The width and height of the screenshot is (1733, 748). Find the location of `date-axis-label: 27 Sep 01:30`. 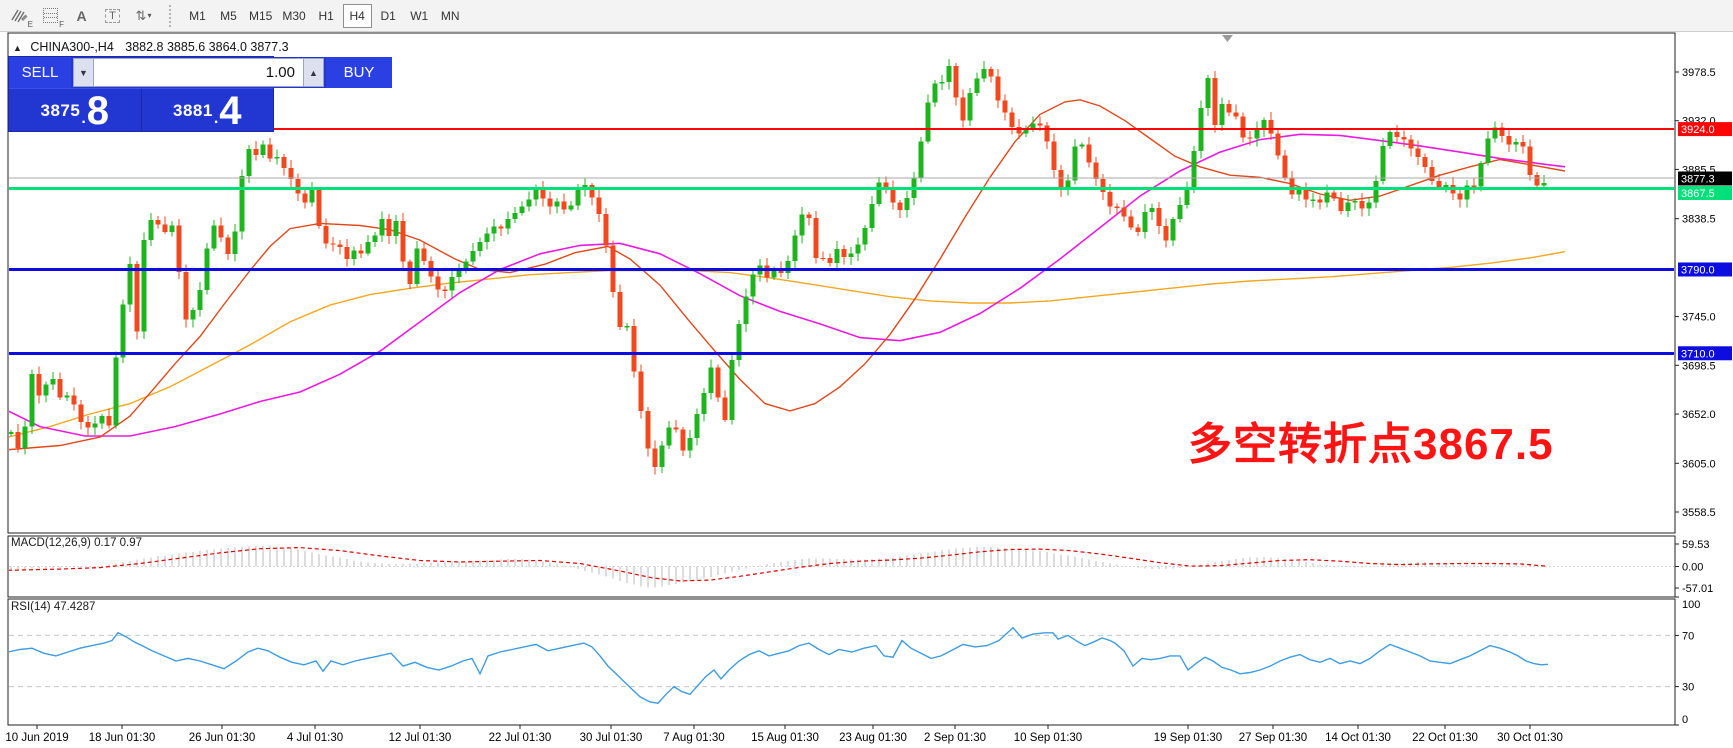

date-axis-label: 27 Sep 01:30 is located at coordinates (1273, 738).